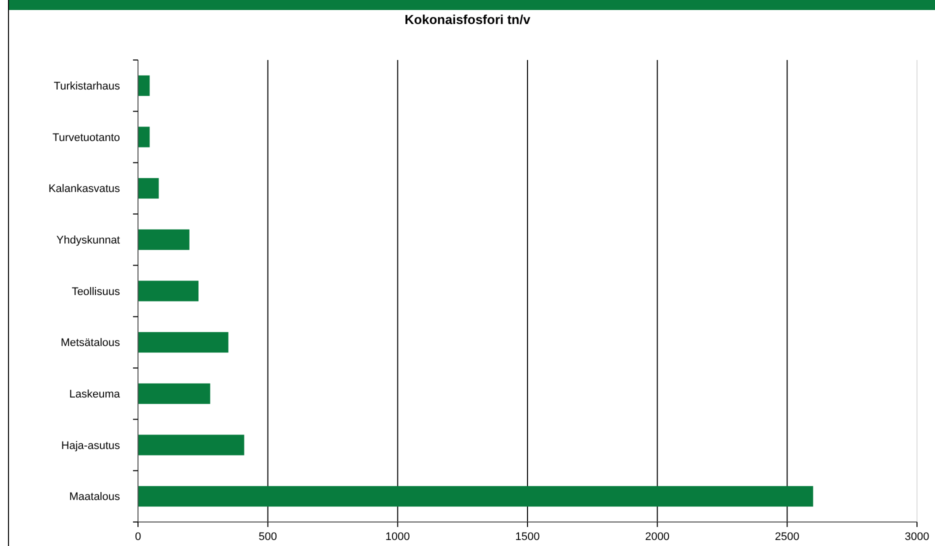 The height and width of the screenshot is (546, 935). Describe the element at coordinates (90, 446) in the screenshot. I see `y-tick-label: Haja-asutus` at that location.